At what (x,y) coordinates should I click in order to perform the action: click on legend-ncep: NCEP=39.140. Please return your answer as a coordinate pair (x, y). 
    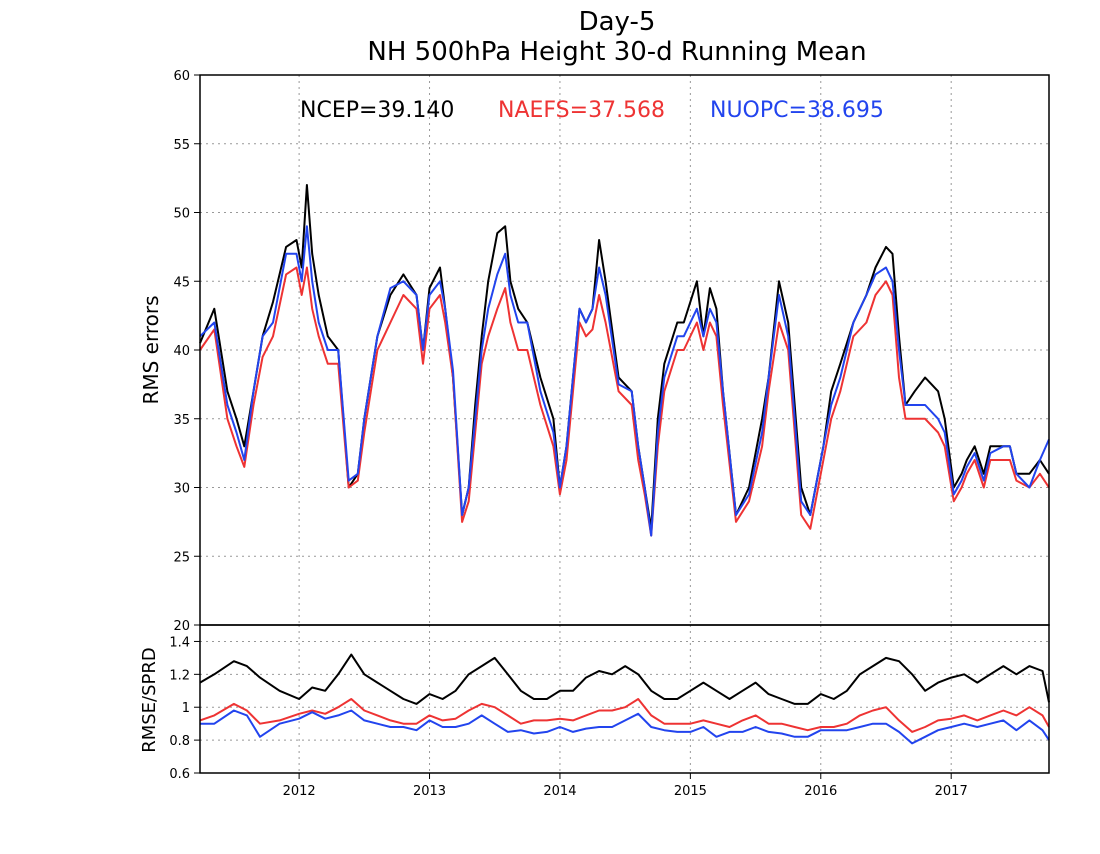
    Looking at the image, I should click on (377, 110).